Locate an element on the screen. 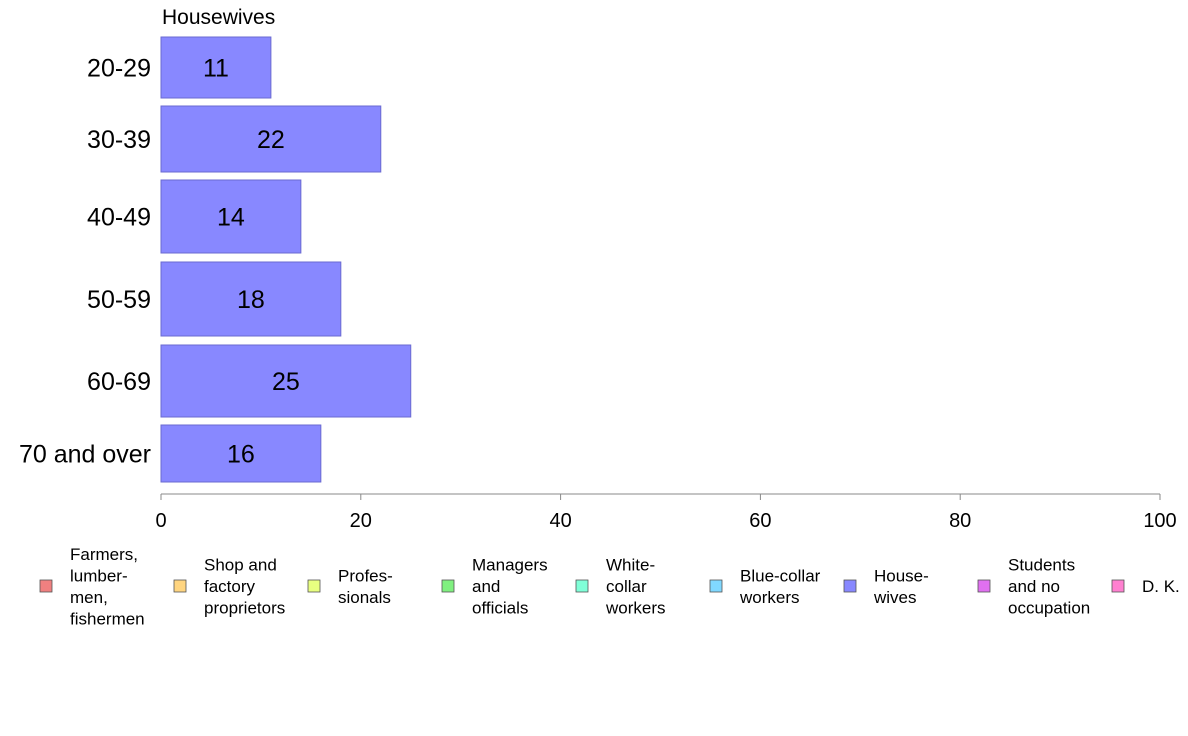 This screenshot has width=1188, height=736. bar-value-label: 22 is located at coordinates (271, 140).